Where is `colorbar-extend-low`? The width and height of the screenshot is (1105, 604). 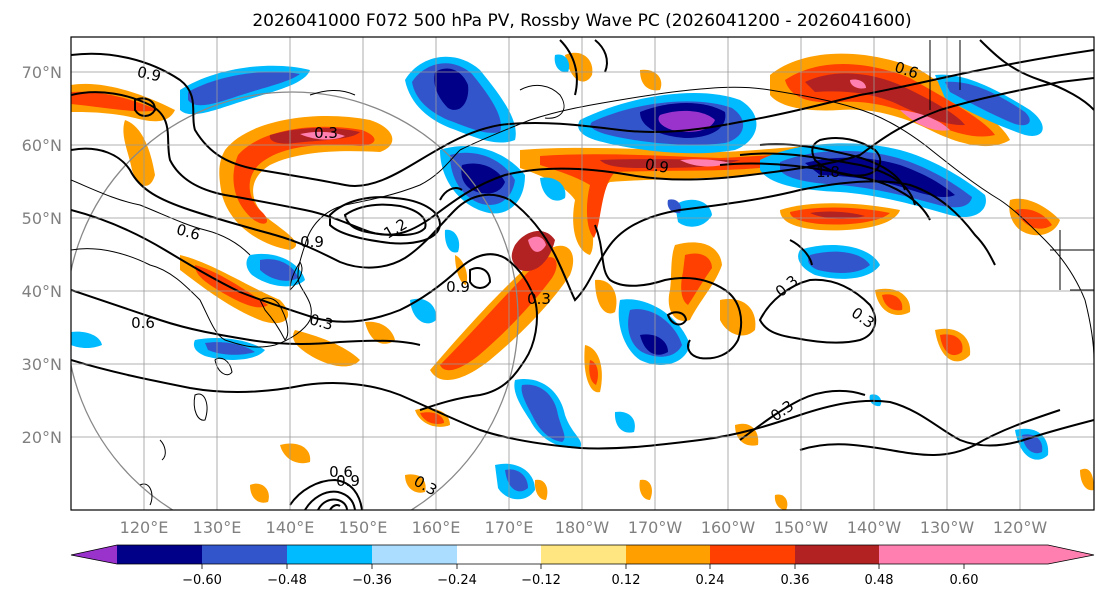 colorbar-extend-low is located at coordinates (94, 554).